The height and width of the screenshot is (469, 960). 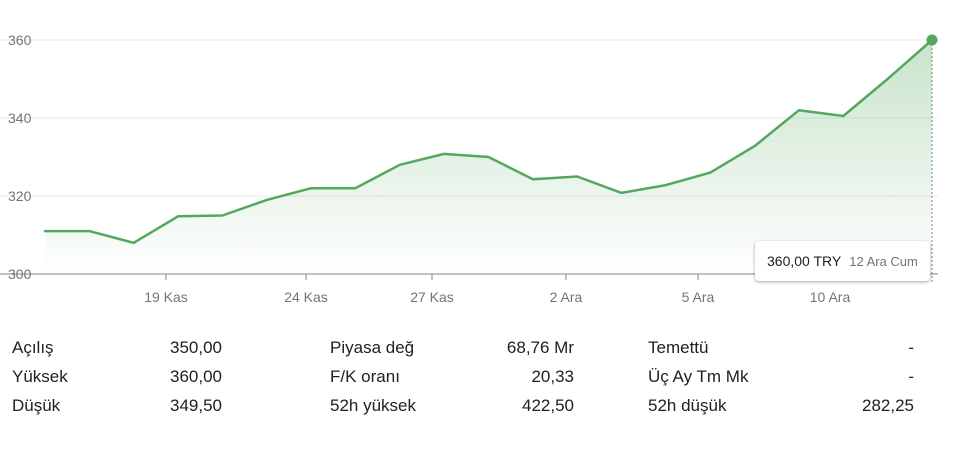 I want to click on tooltip-price: 360,00 TRY, so click(x=804, y=261).